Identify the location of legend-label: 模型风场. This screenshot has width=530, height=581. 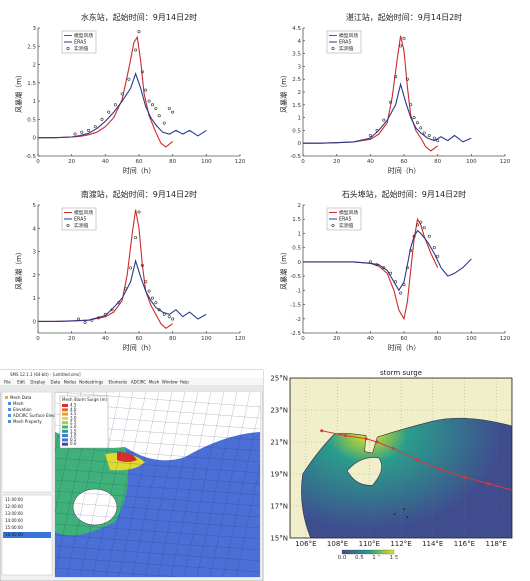
(348, 212).